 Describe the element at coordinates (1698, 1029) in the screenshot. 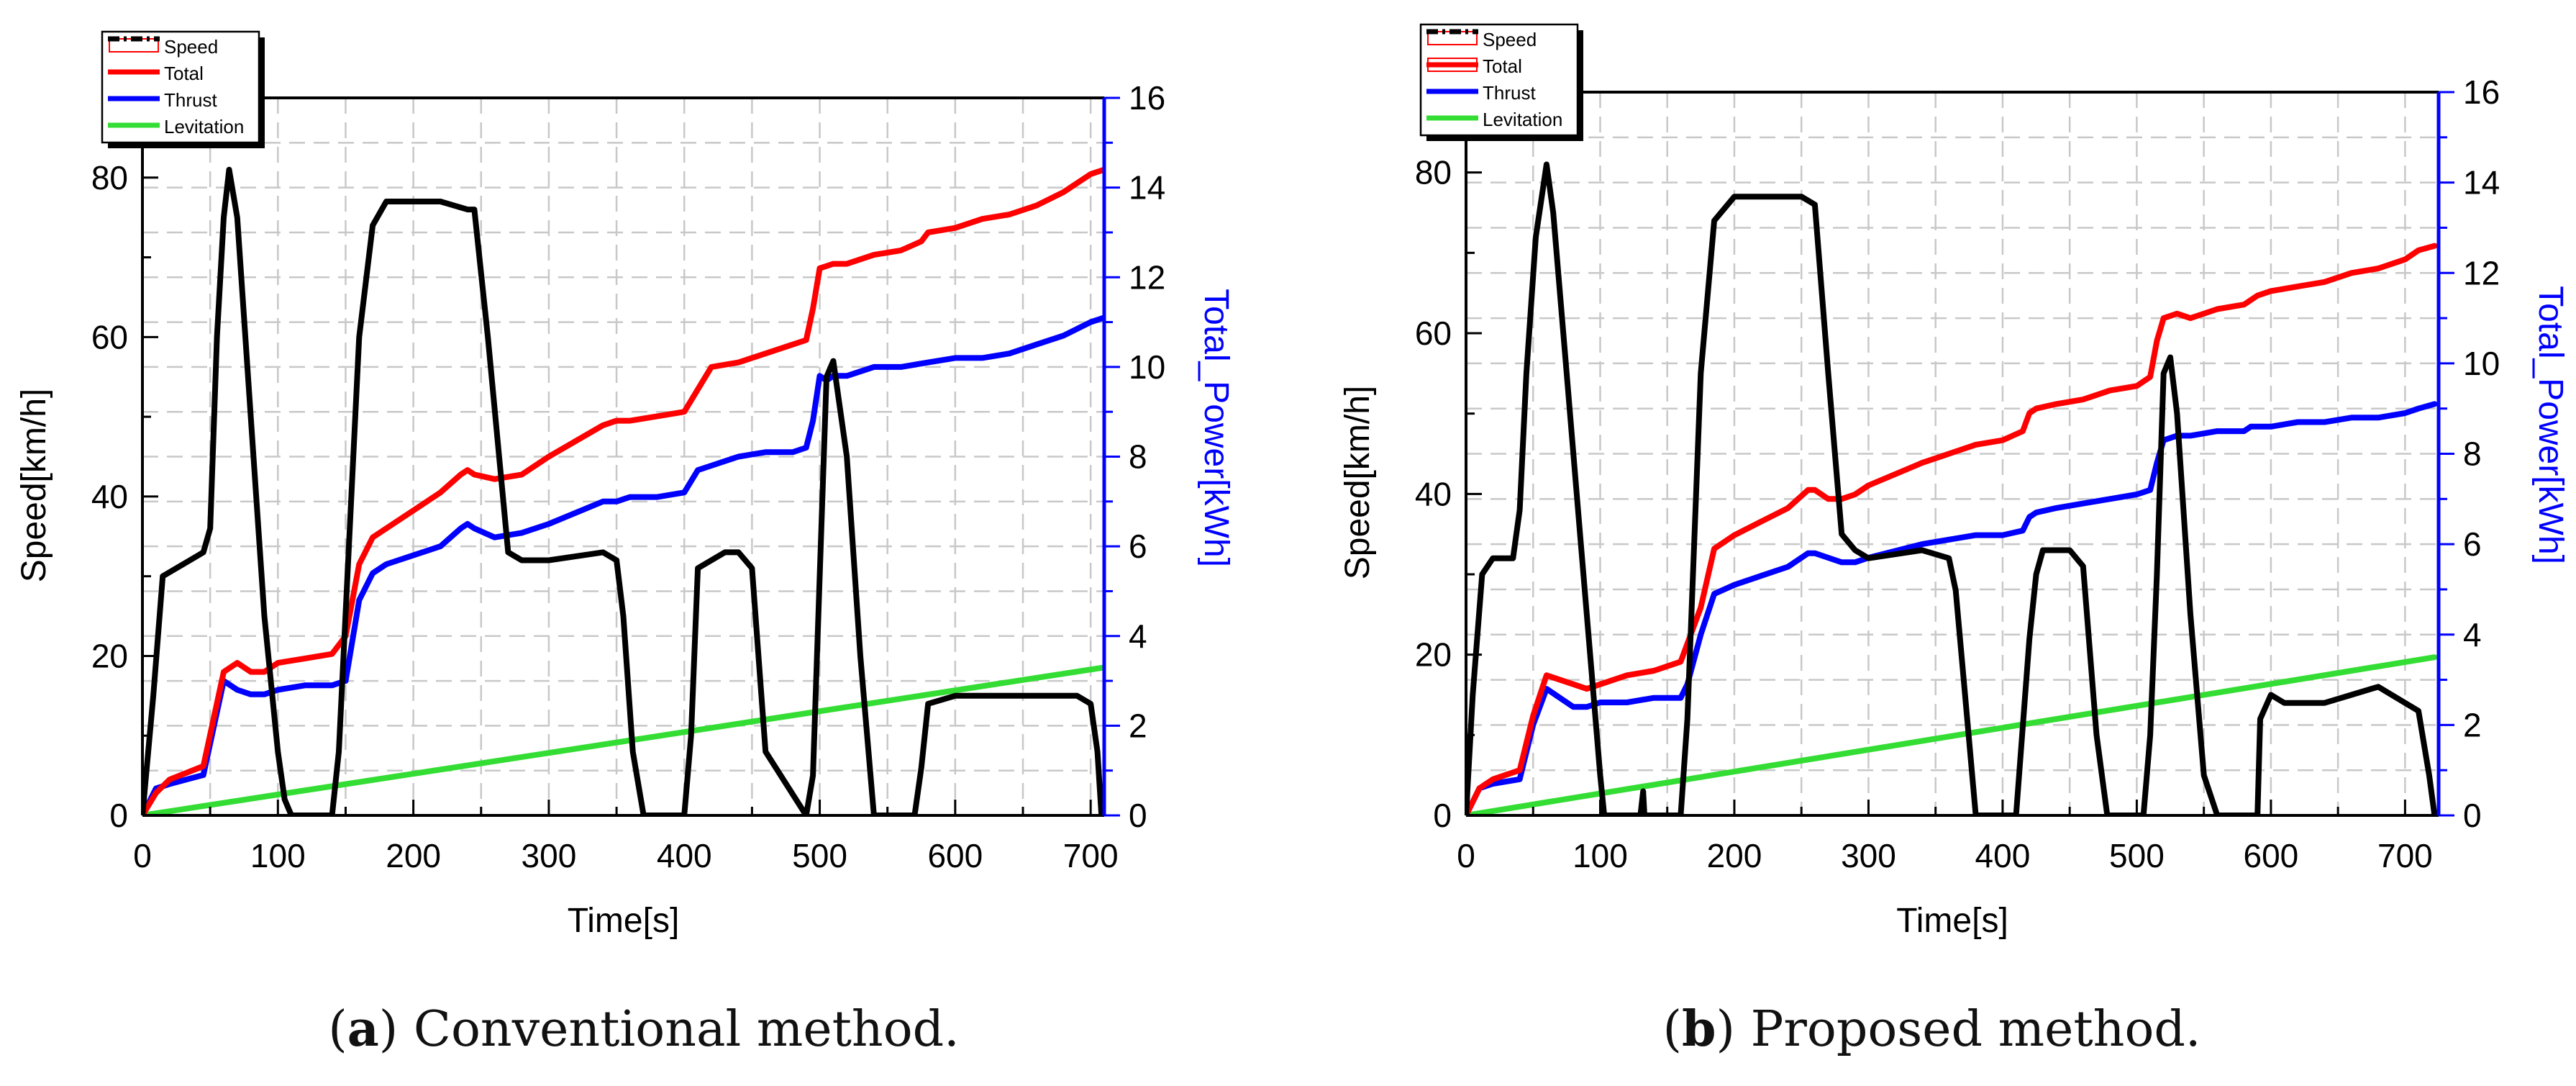

I see `caption-b-label: b` at that location.